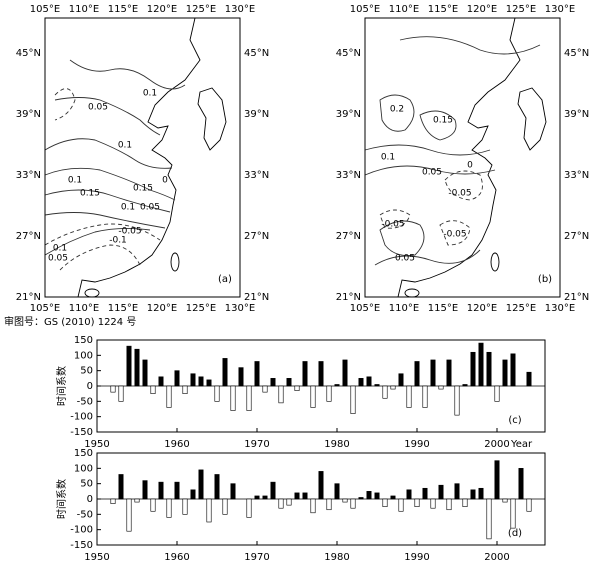 The width and height of the screenshot is (613, 568). Describe the element at coordinates (365, 9) in the screenshot. I see `lon-label: 105°E` at that location.